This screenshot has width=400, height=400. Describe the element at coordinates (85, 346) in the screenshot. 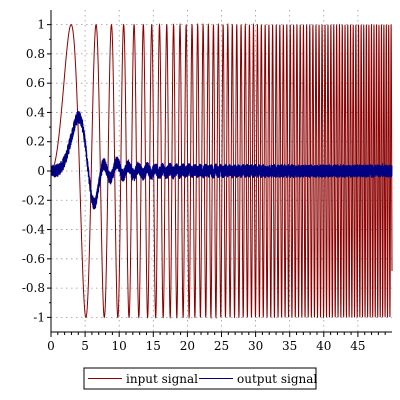

I see `x-tick-label: 5` at that location.